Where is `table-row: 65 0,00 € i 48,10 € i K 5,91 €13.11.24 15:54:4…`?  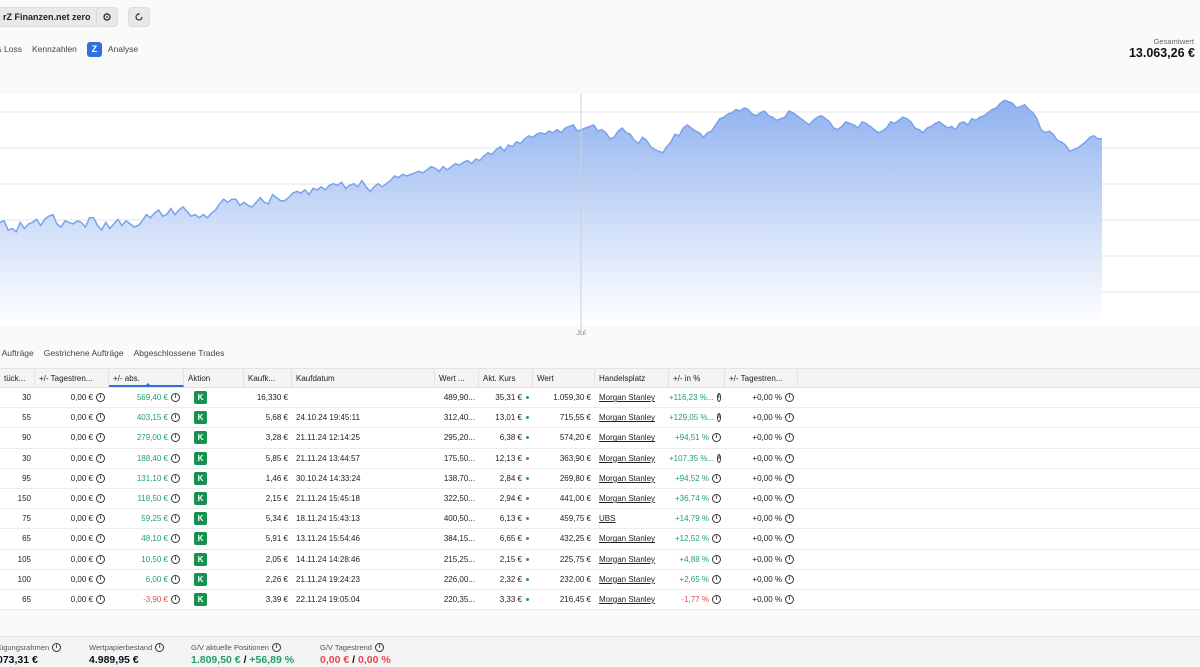 table-row: 65 0,00 € i 48,10 € i K 5,91 €13.11.24 15:54:4… is located at coordinates (600, 539).